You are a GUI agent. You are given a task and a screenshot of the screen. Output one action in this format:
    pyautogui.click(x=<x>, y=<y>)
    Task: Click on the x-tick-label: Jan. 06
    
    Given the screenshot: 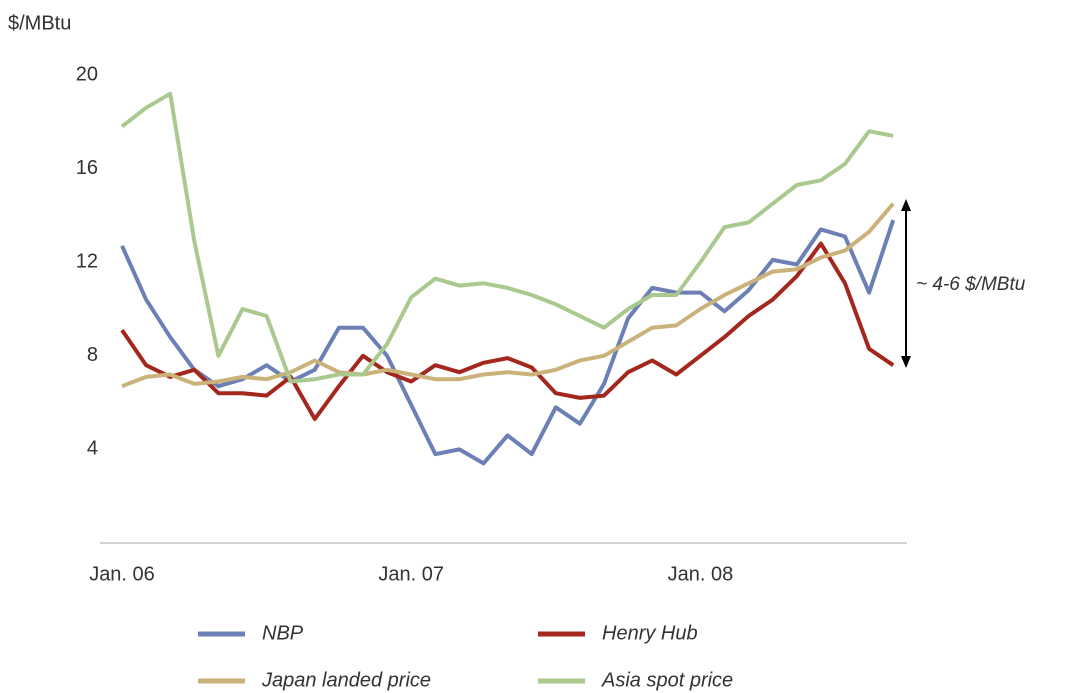 What is the action you would take?
    pyautogui.click(x=122, y=574)
    